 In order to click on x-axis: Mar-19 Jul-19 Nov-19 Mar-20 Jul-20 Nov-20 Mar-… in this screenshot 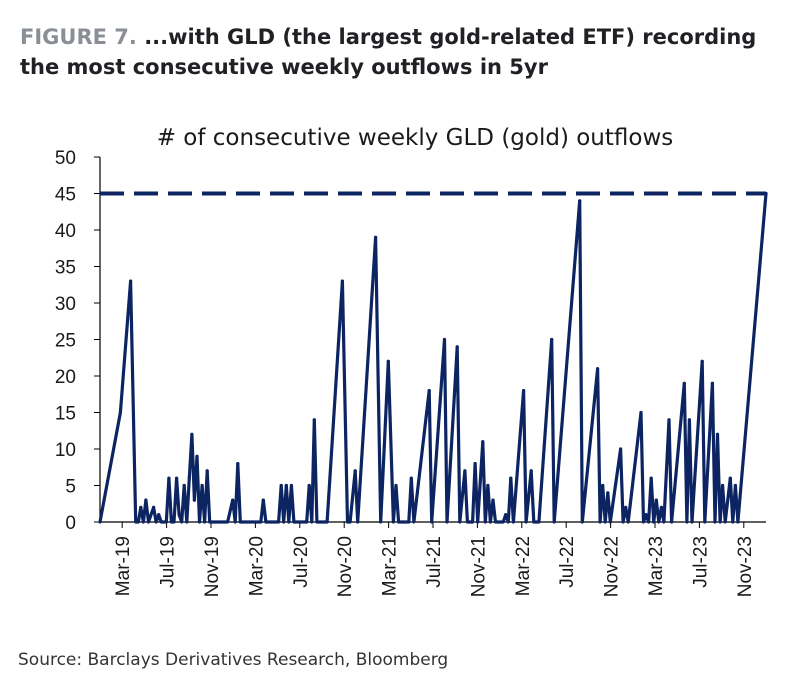, I will do `click(434, 559)`.